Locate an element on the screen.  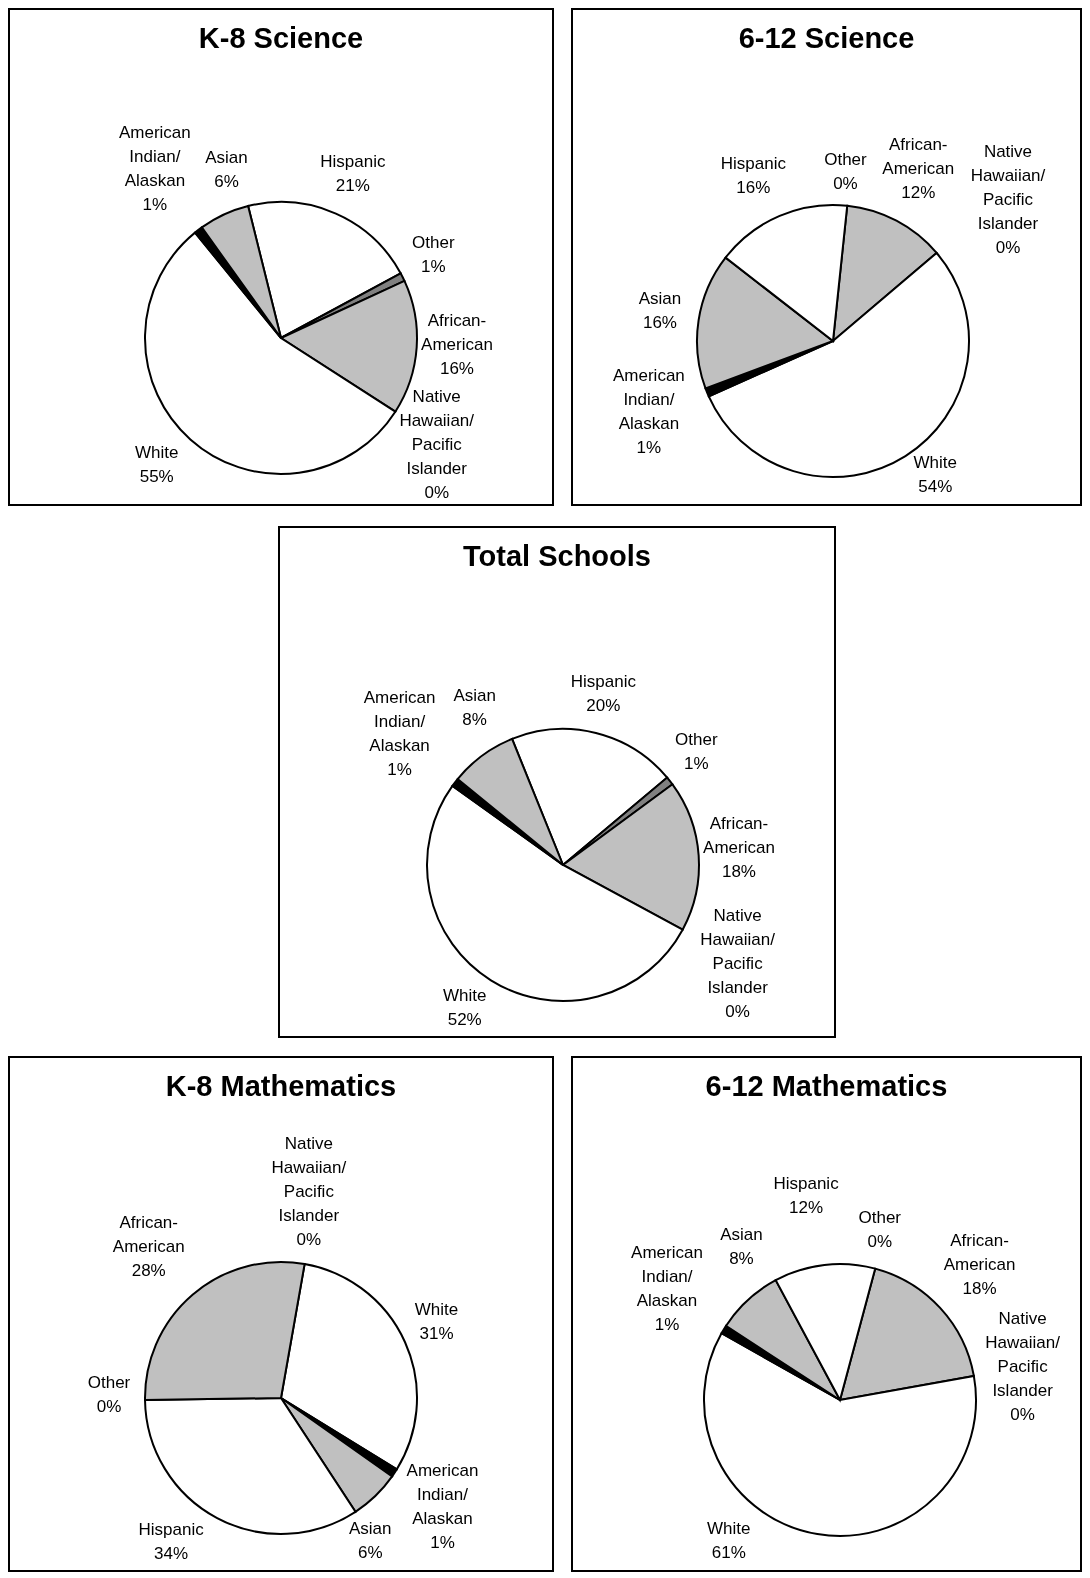
data-label: 61% is located at coordinates (728, 1553).